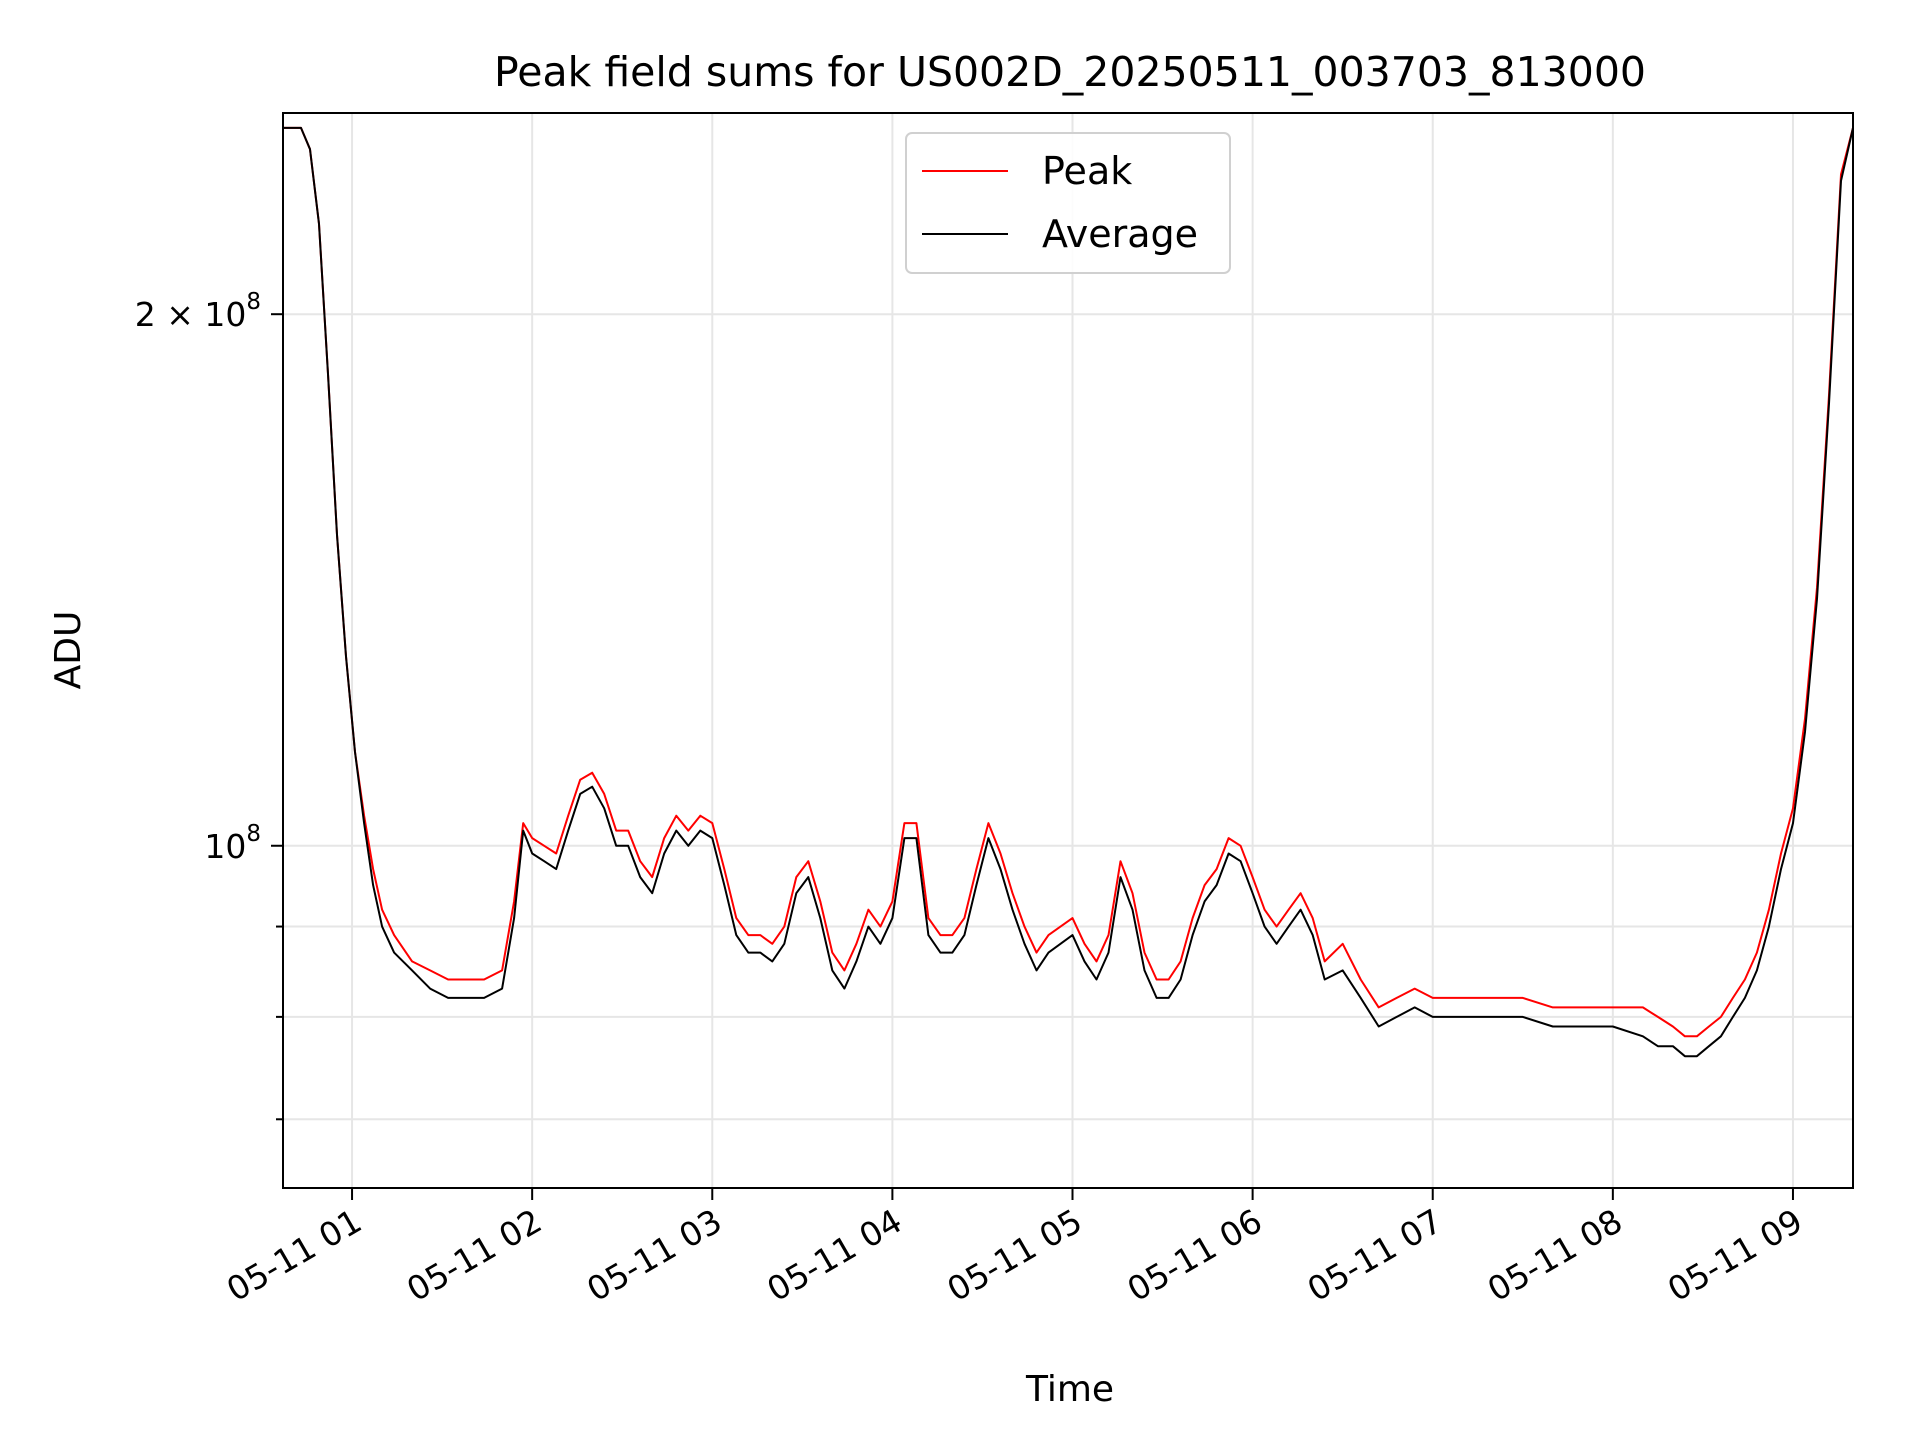  What do you see at coordinates (1120, 234) in the screenshot?
I see `legend-label-average: Average` at bounding box center [1120, 234].